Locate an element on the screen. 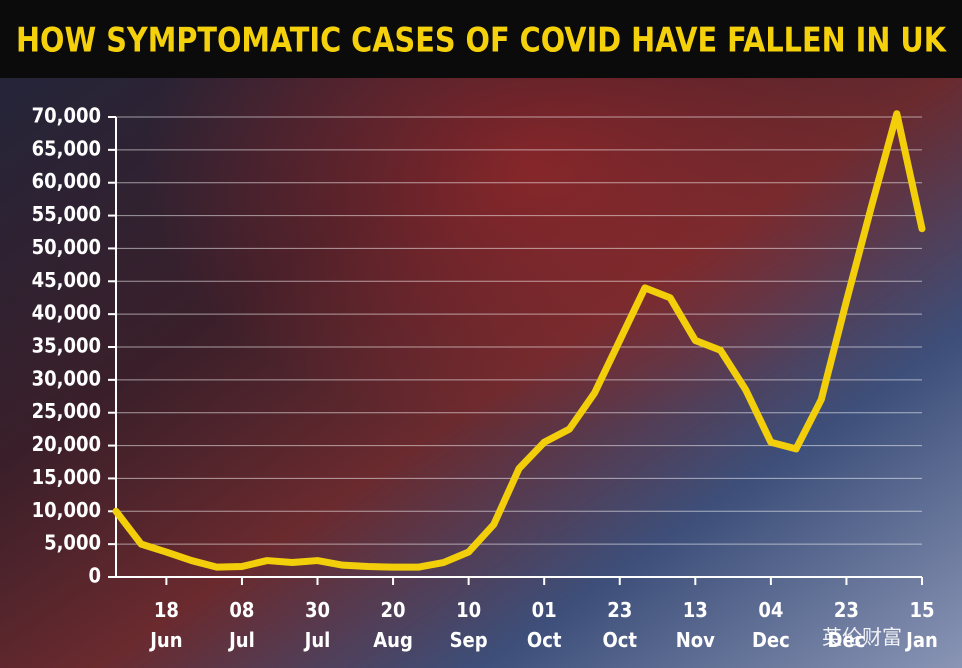 The height and width of the screenshot is (668, 962). y-tick-label: 65,000 is located at coordinates (66, 148).